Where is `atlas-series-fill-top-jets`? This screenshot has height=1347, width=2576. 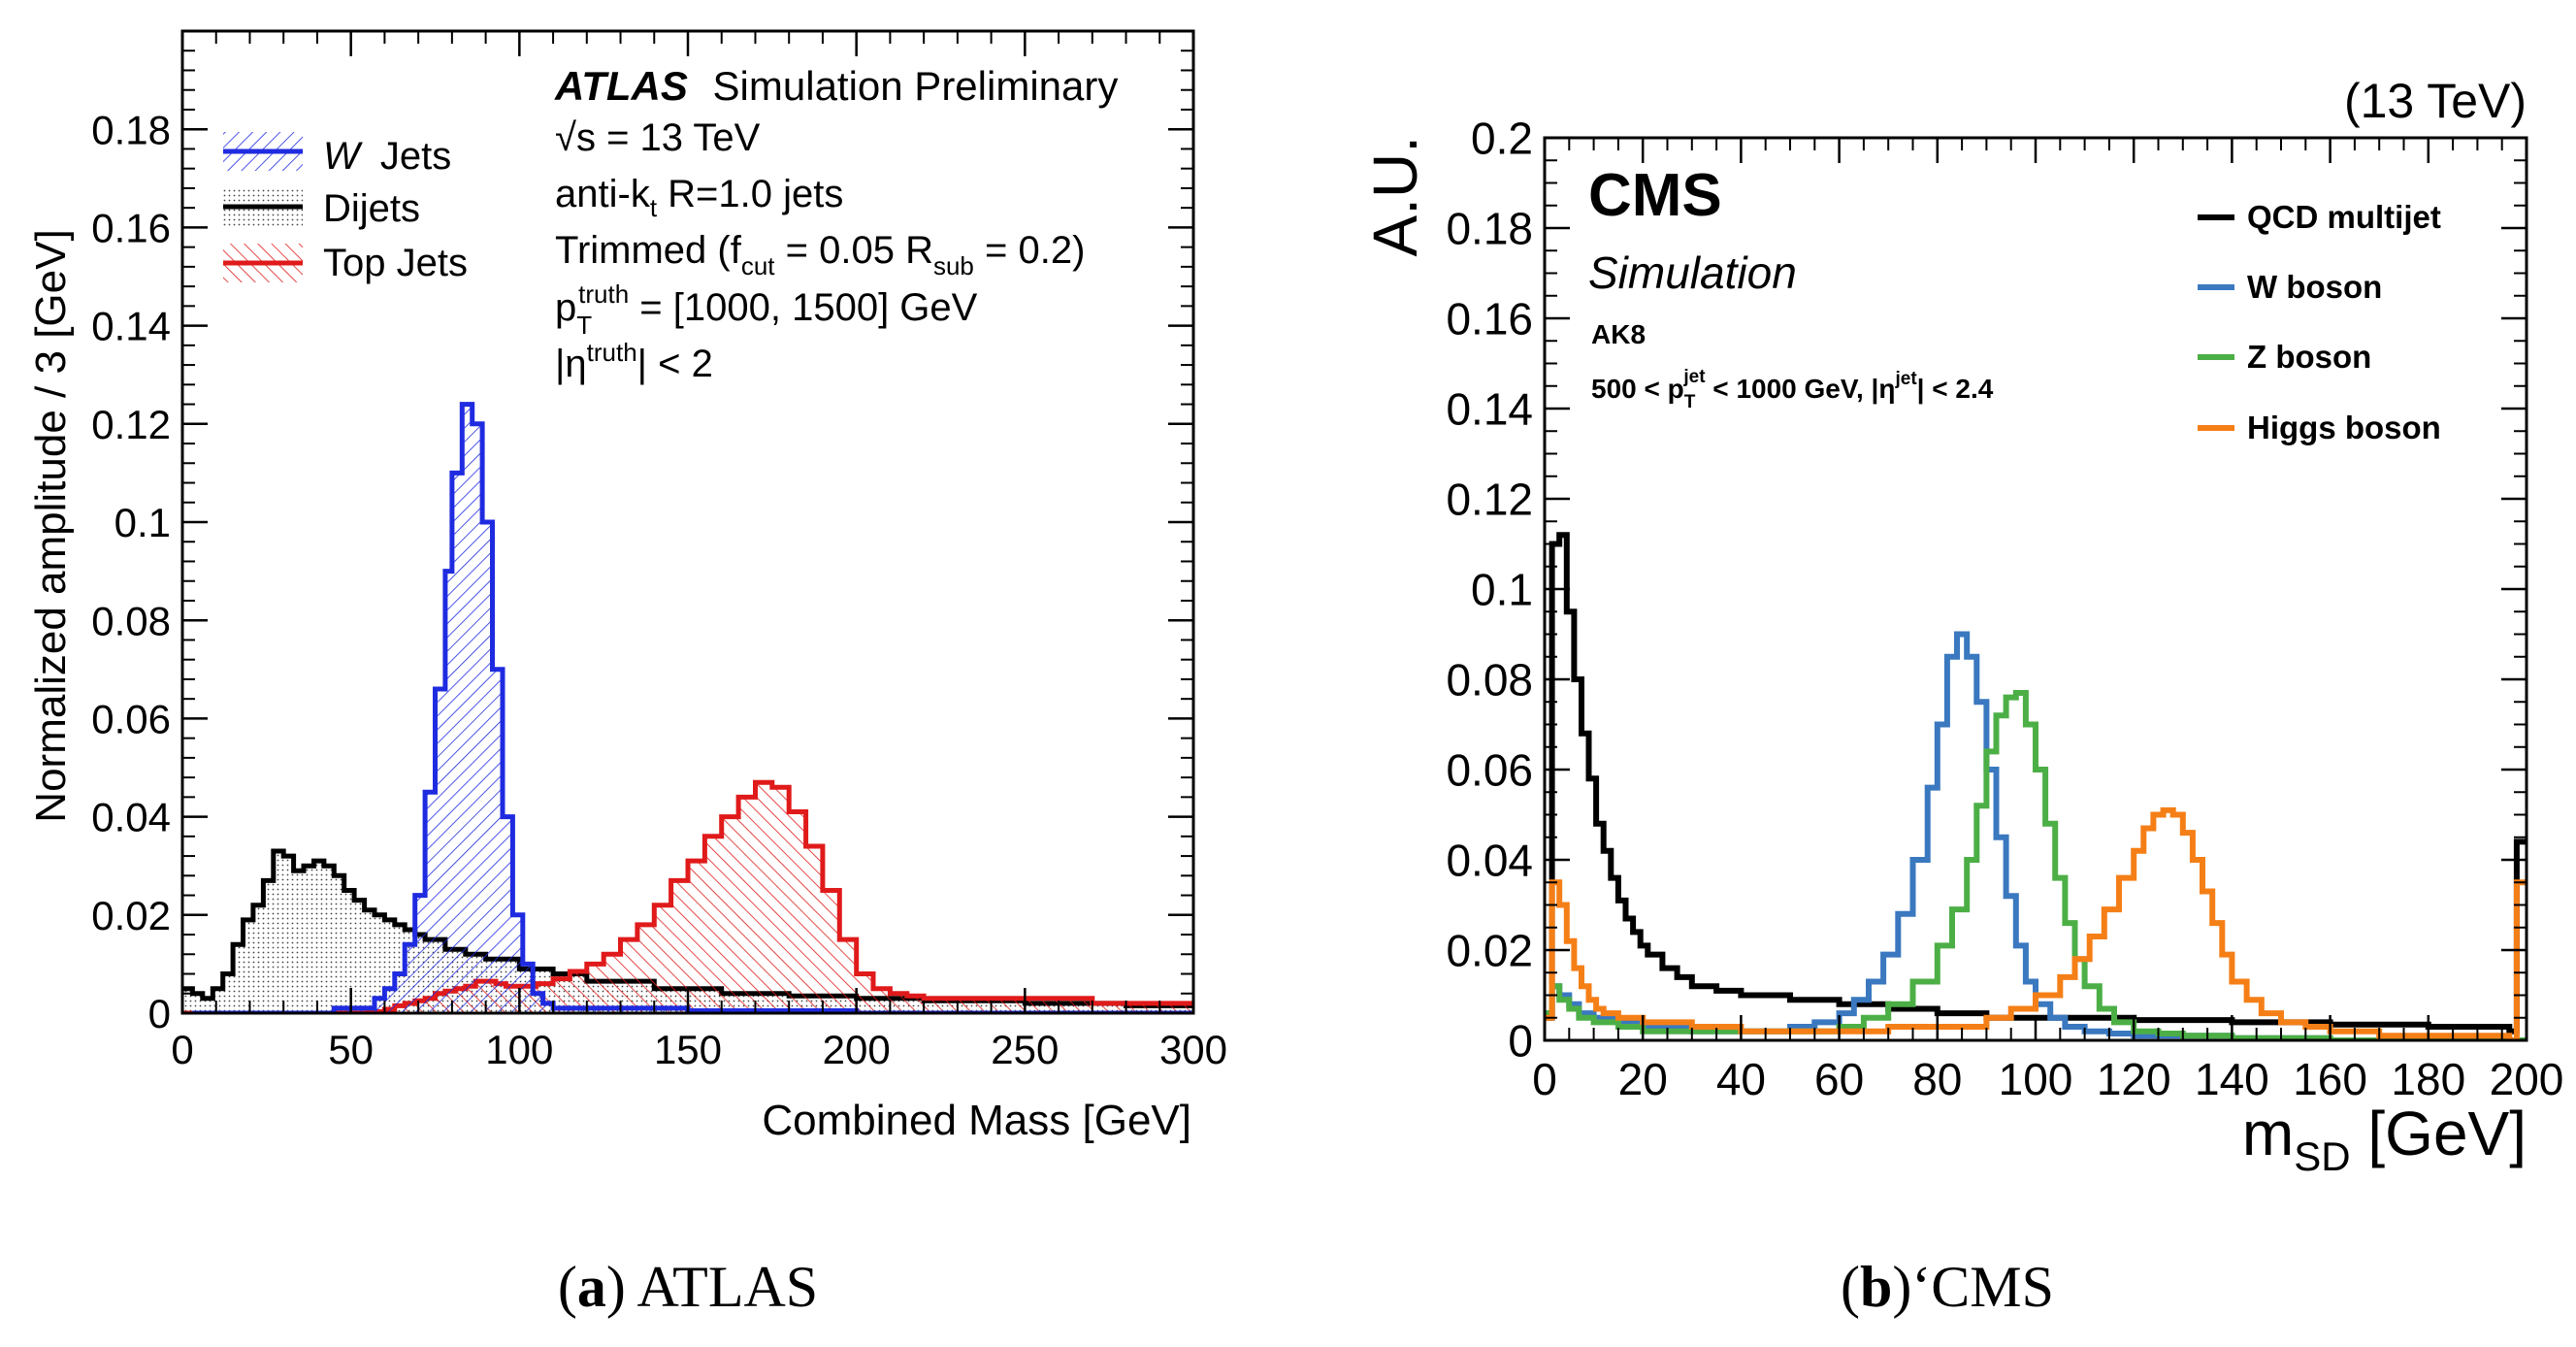 atlas-series-fill-top-jets is located at coordinates (687, 897).